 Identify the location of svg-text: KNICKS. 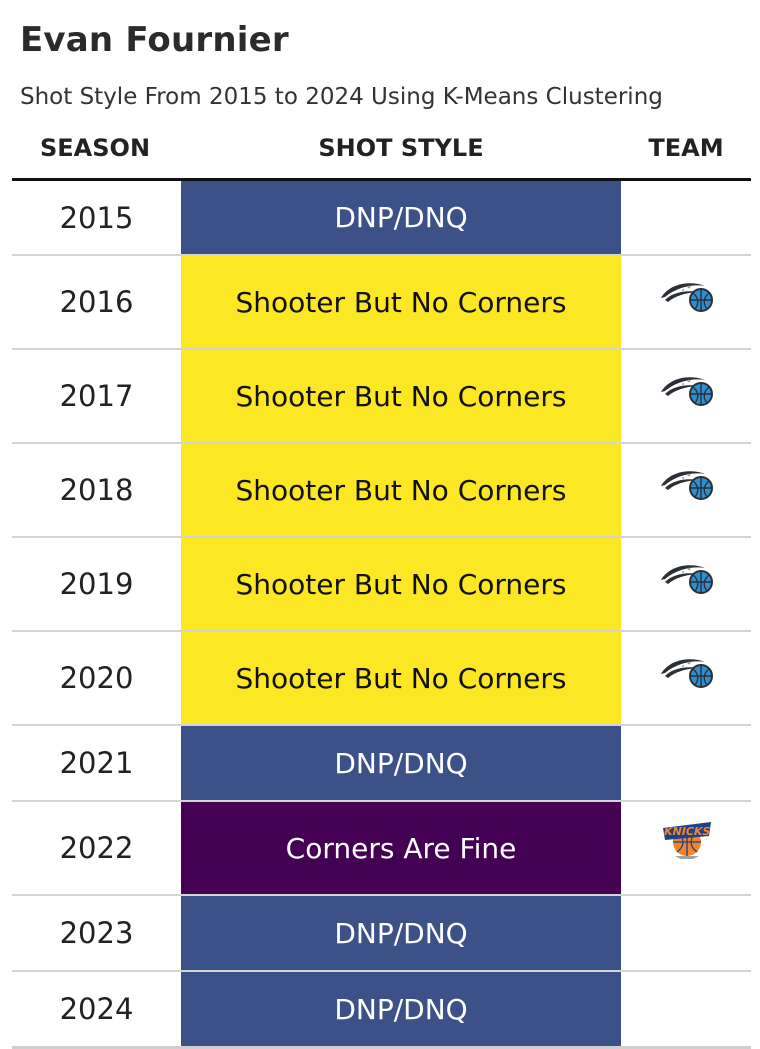
(687, 831).